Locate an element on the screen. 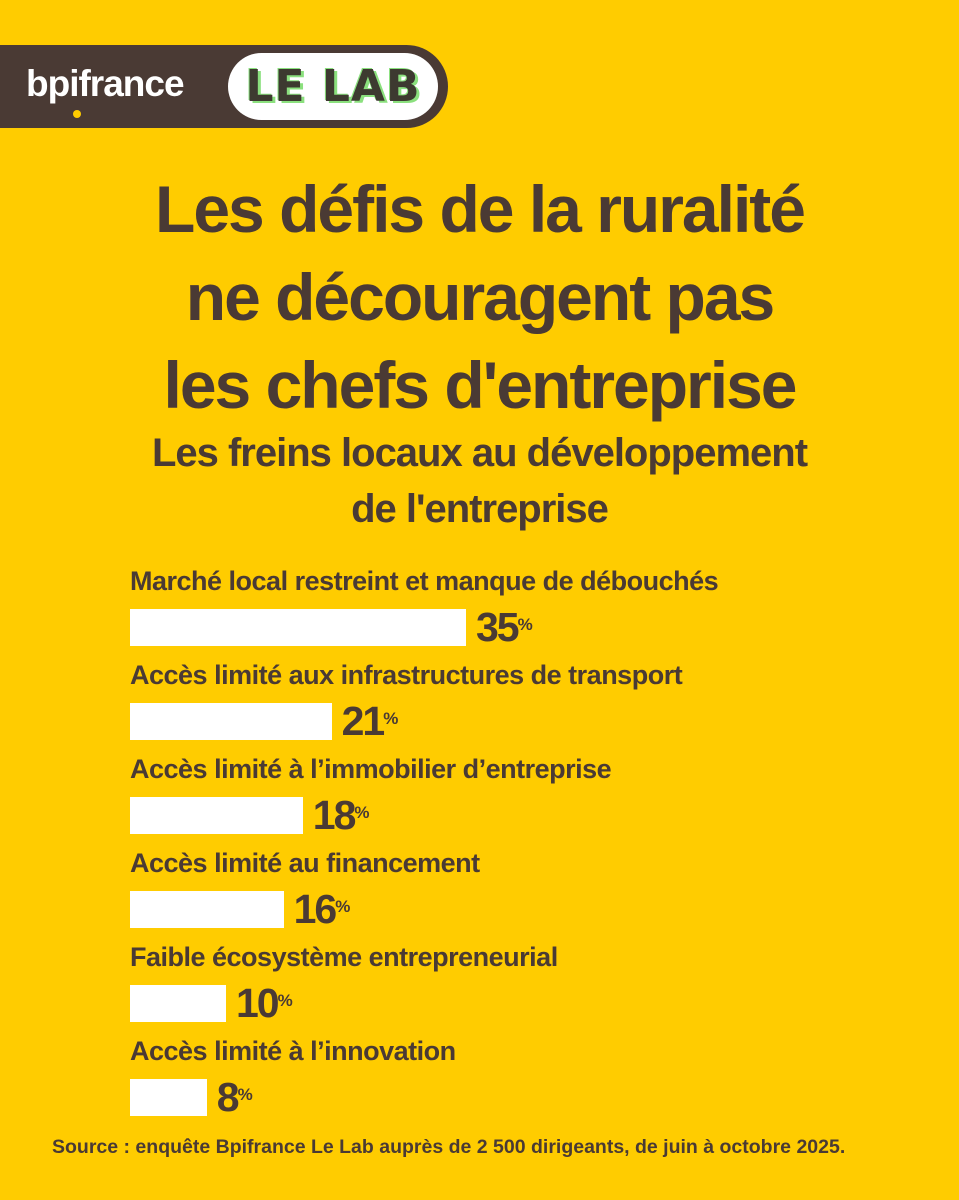 The image size is (959, 1200). title-line-3: les chefs d'entreprise is located at coordinates (480, 385).